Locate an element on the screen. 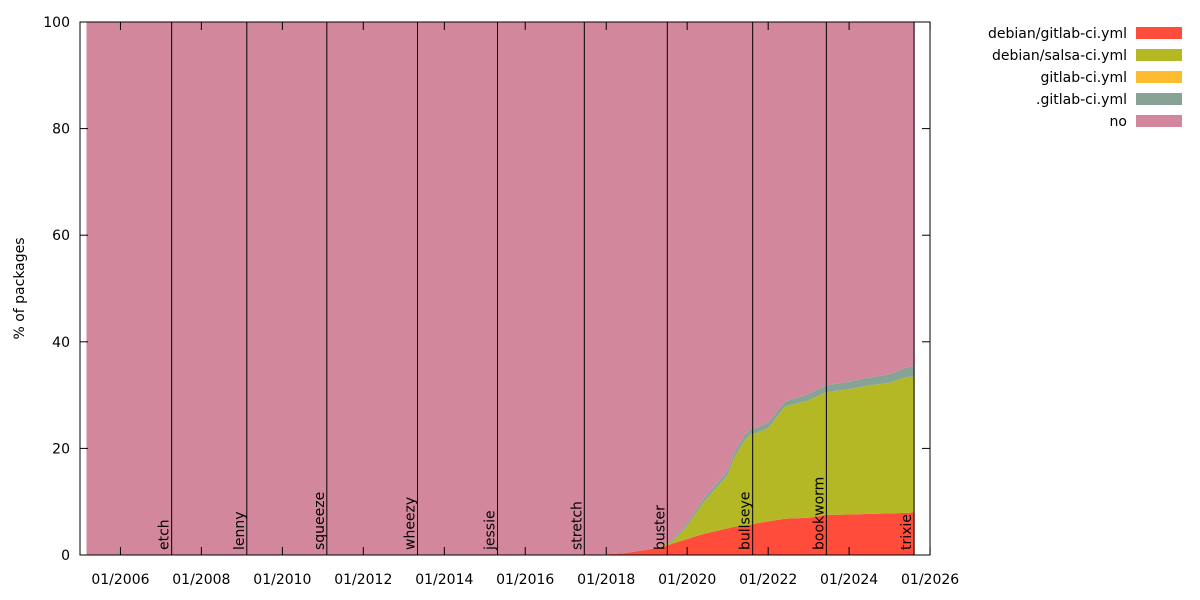 Image resolution: width=1200 pixels, height=600 pixels. x-tick-label: 01/2006 is located at coordinates (120, 580).